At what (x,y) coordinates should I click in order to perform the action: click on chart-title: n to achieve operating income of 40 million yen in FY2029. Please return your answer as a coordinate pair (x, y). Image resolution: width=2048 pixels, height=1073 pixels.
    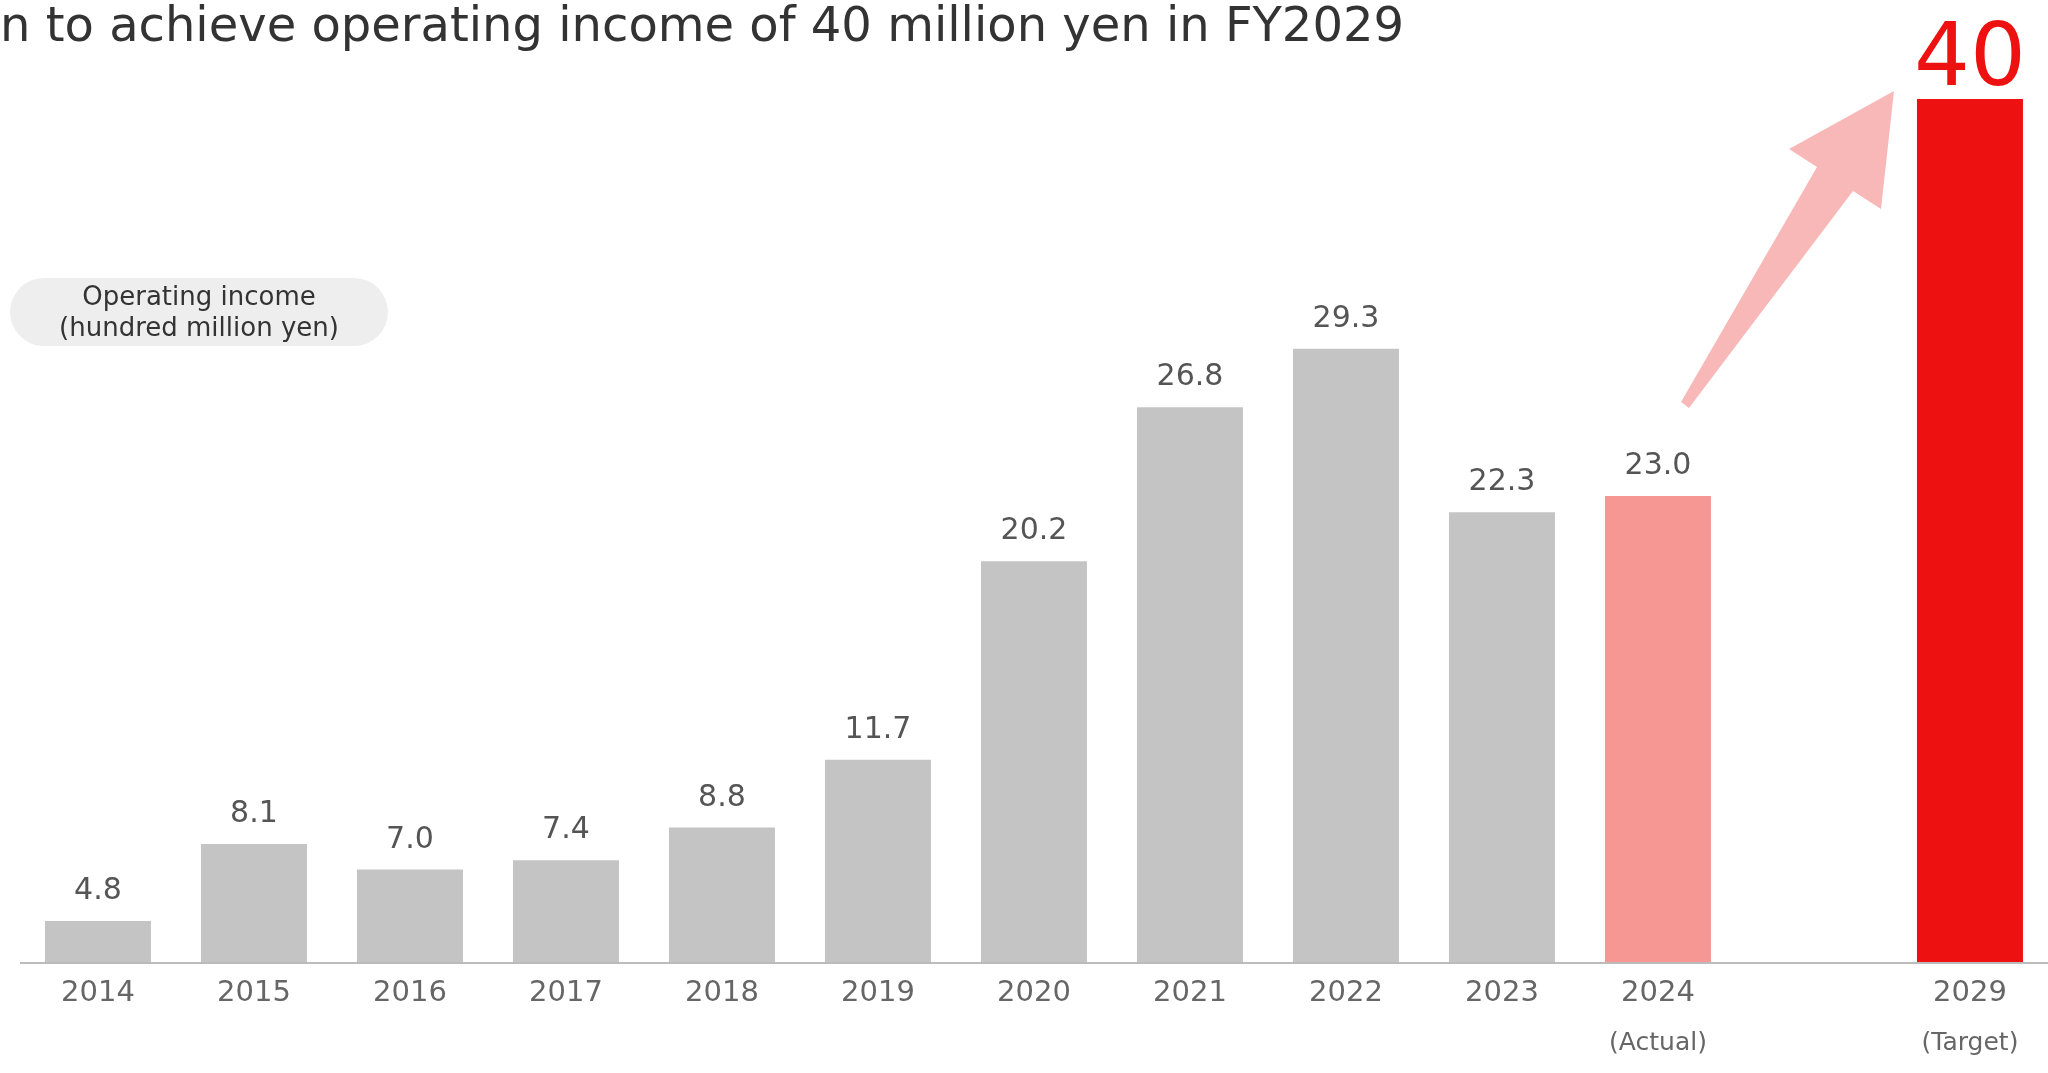
    Looking at the image, I should click on (702, 26).